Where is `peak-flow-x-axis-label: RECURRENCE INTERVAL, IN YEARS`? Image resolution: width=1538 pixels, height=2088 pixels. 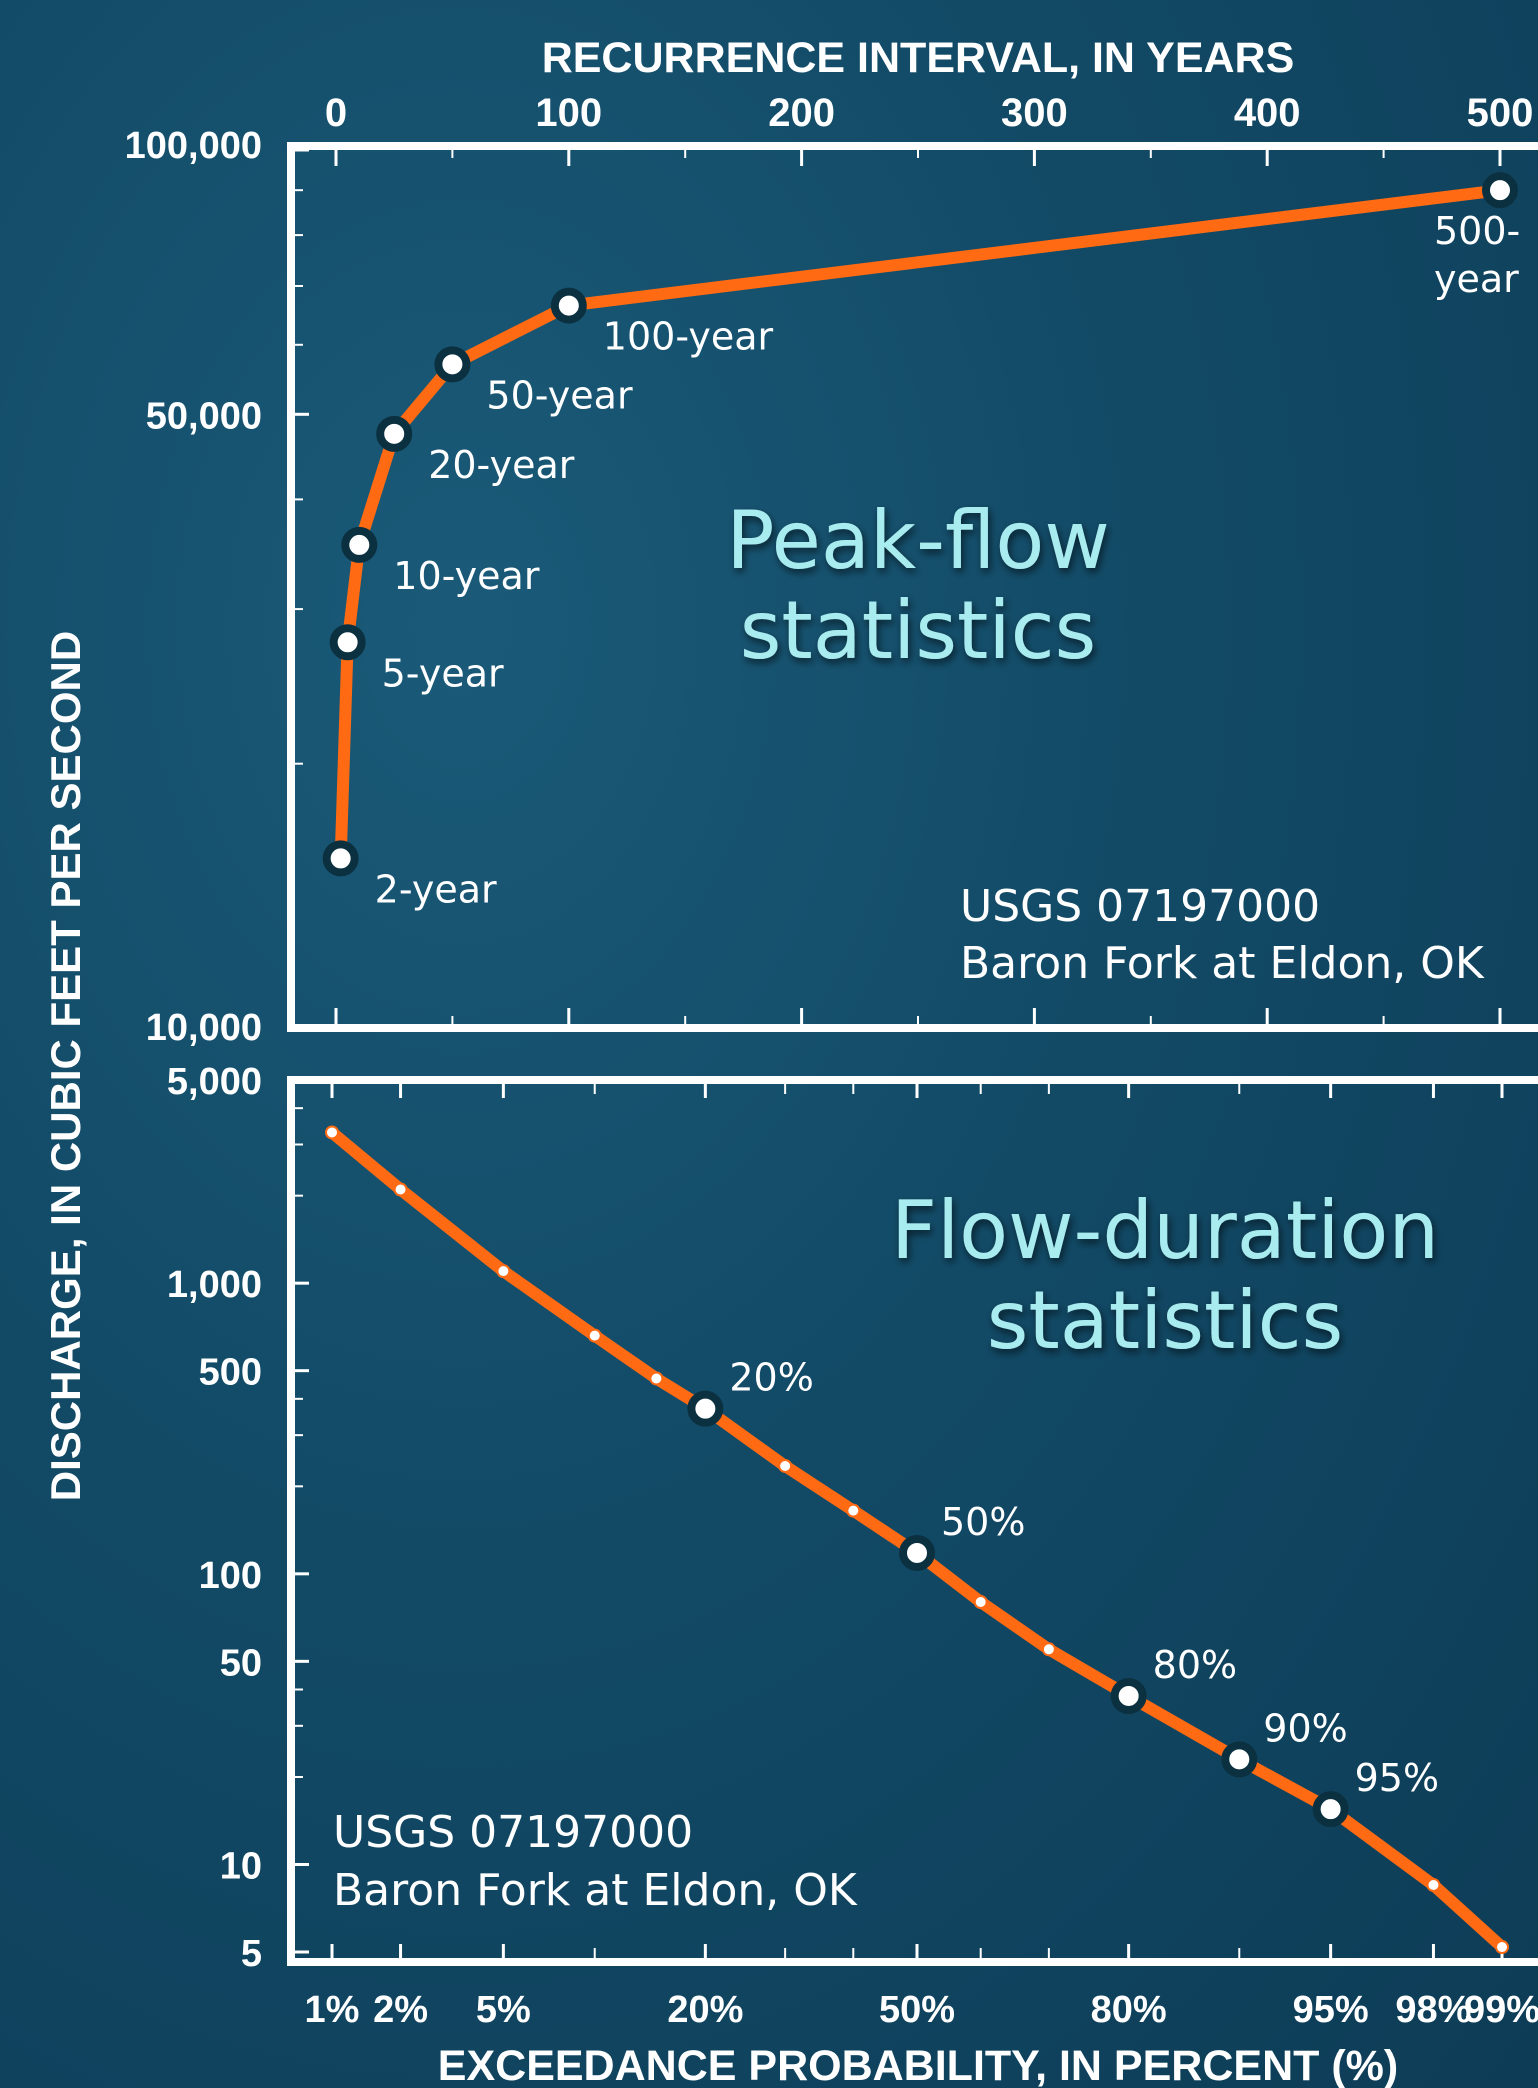 peak-flow-x-axis-label: RECURRENCE INTERVAL, IN YEARS is located at coordinates (918, 58).